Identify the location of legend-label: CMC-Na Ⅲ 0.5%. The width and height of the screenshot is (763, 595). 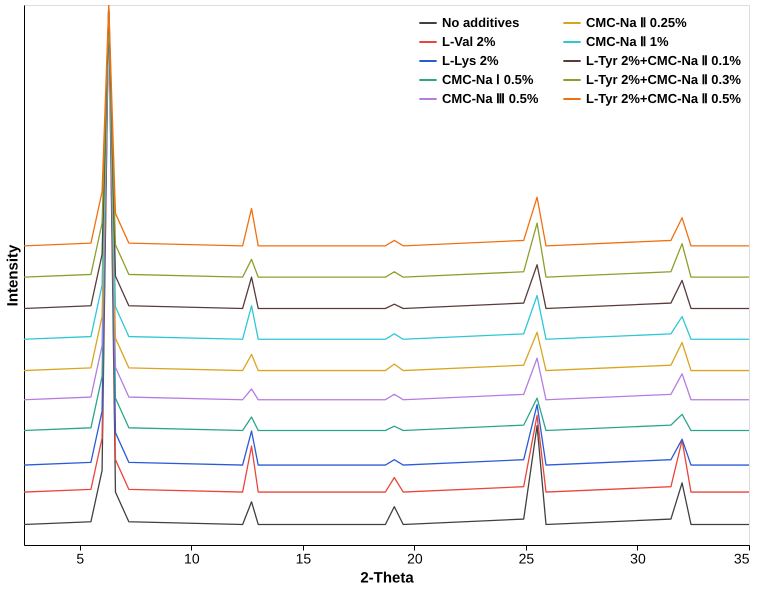
(490, 98).